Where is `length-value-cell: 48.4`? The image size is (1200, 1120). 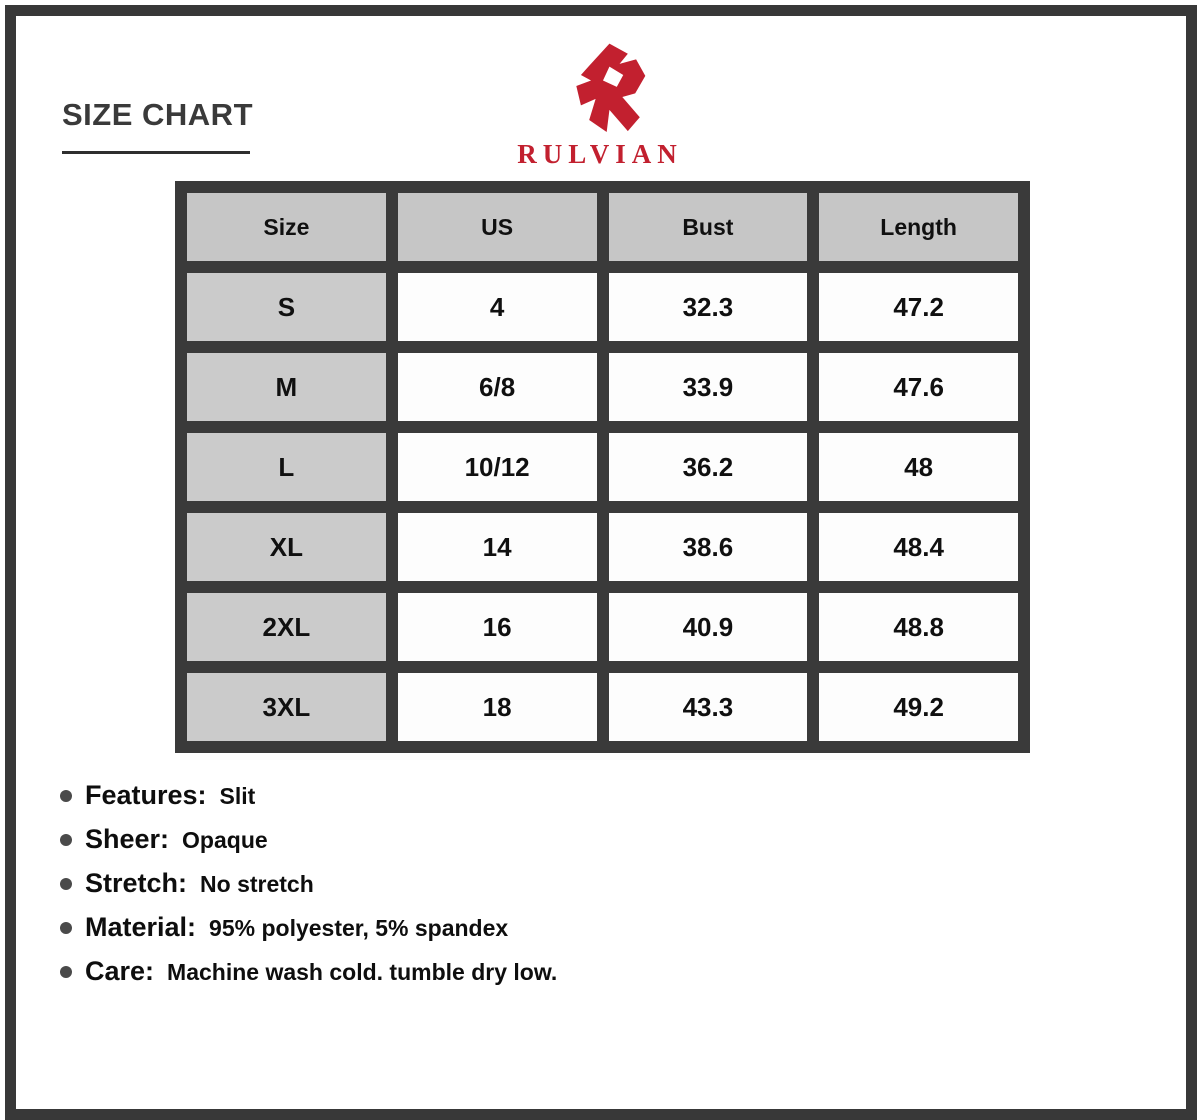 length-value-cell: 48.4 is located at coordinates (918, 547).